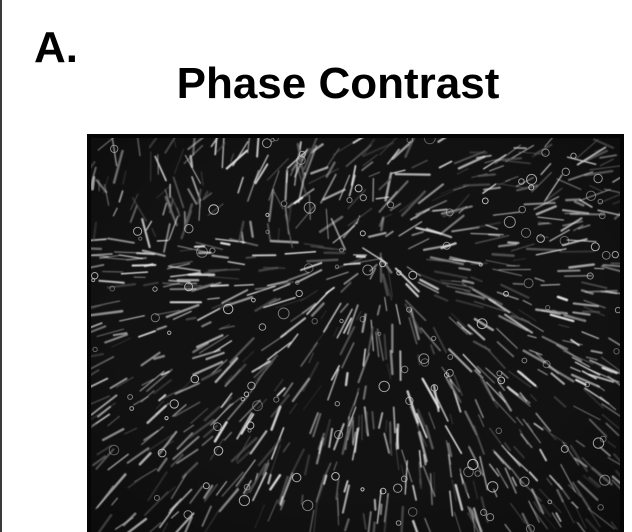 The image size is (632, 532). Describe the element at coordinates (56, 47) in the screenshot. I see `panel-label: A.` at that location.